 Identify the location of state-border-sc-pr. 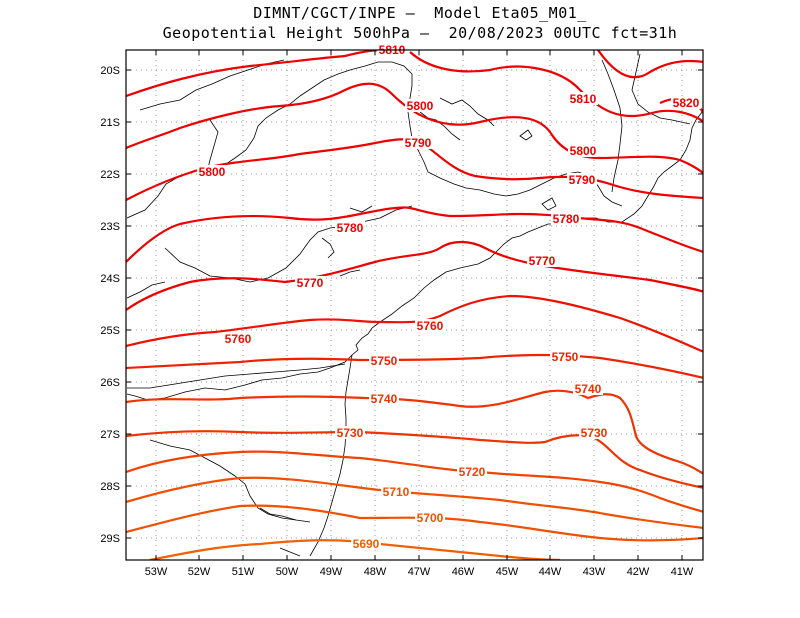
(236, 376).